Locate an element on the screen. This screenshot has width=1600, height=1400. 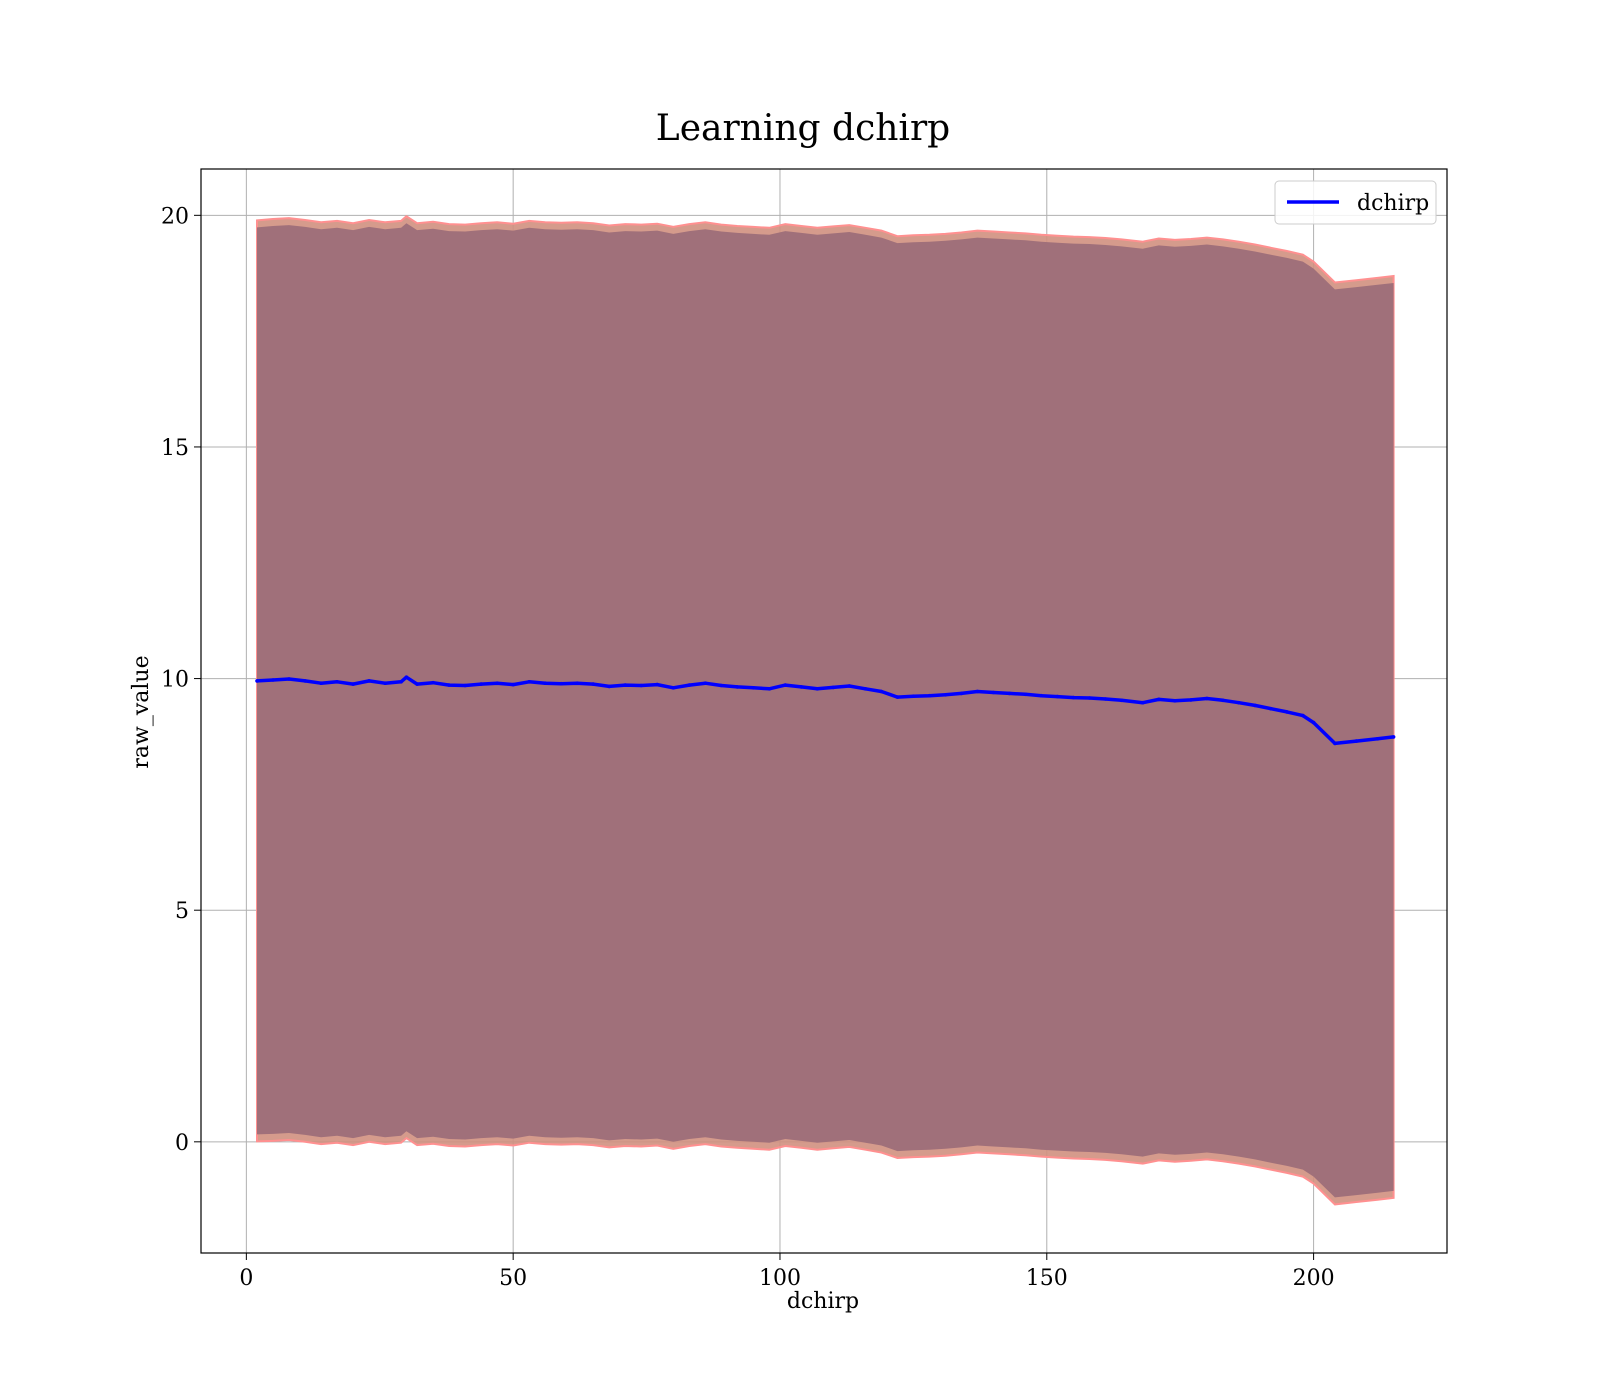
x-tick-label: 0 is located at coordinates (246, 1278).